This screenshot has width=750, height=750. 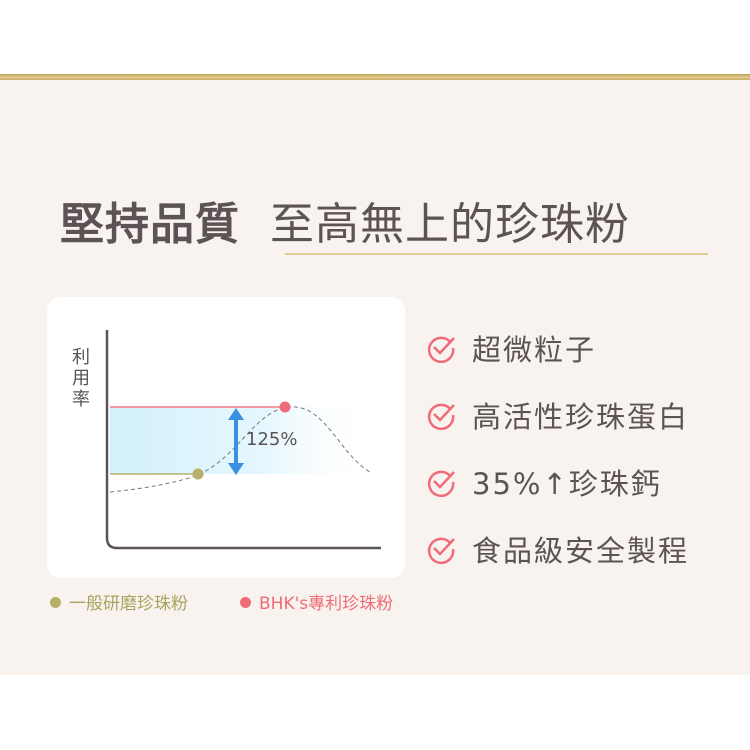 I want to click on axes, so click(x=243, y=440).